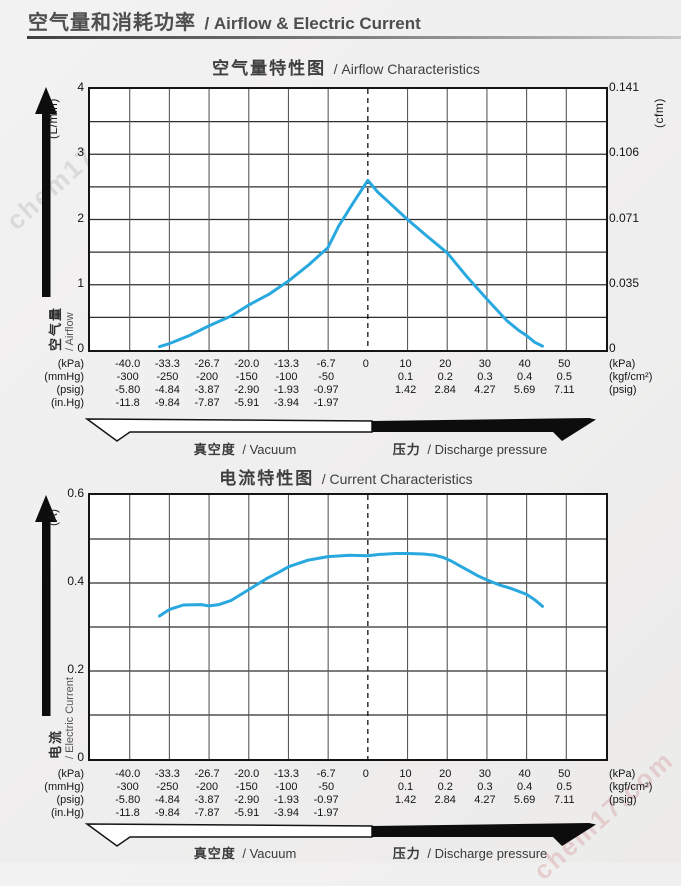  Describe the element at coordinates (269, 68) in the screenshot. I see `airflow-title-zh: 空气量特性图` at that location.